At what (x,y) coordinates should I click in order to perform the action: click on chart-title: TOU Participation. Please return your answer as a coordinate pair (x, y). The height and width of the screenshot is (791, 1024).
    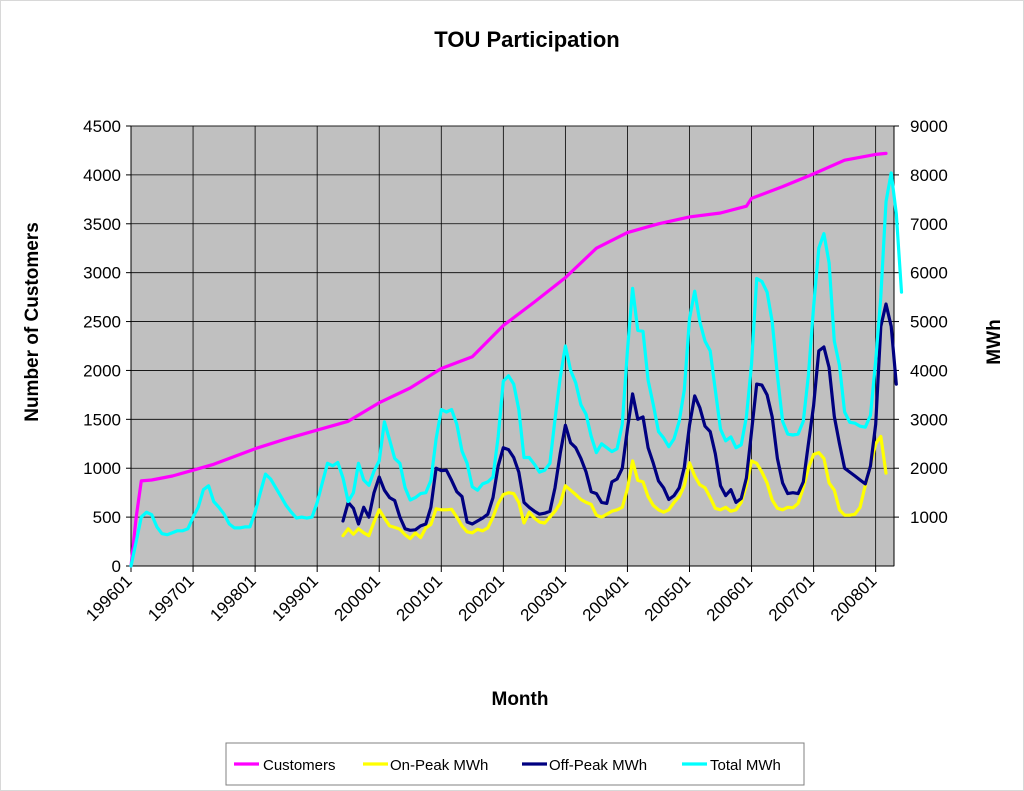
    Looking at the image, I should click on (526, 39).